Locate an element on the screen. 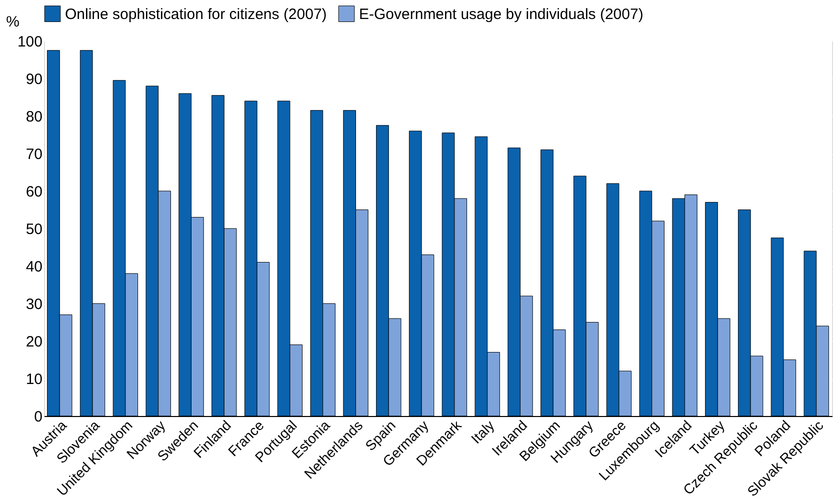  legend-label: Online sophistication for citizens (2007) is located at coordinates (196, 14).